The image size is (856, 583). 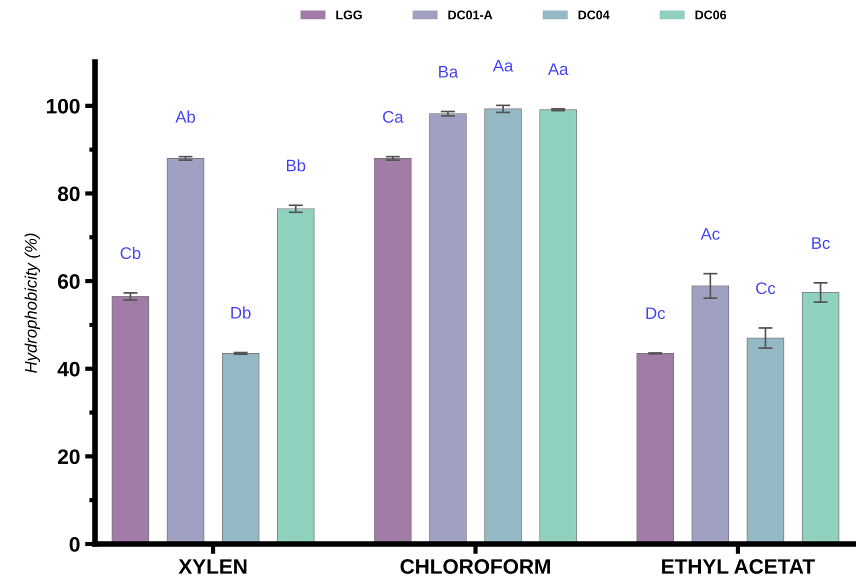 What do you see at coordinates (296, 165) in the screenshot?
I see `annotation: Bb` at bounding box center [296, 165].